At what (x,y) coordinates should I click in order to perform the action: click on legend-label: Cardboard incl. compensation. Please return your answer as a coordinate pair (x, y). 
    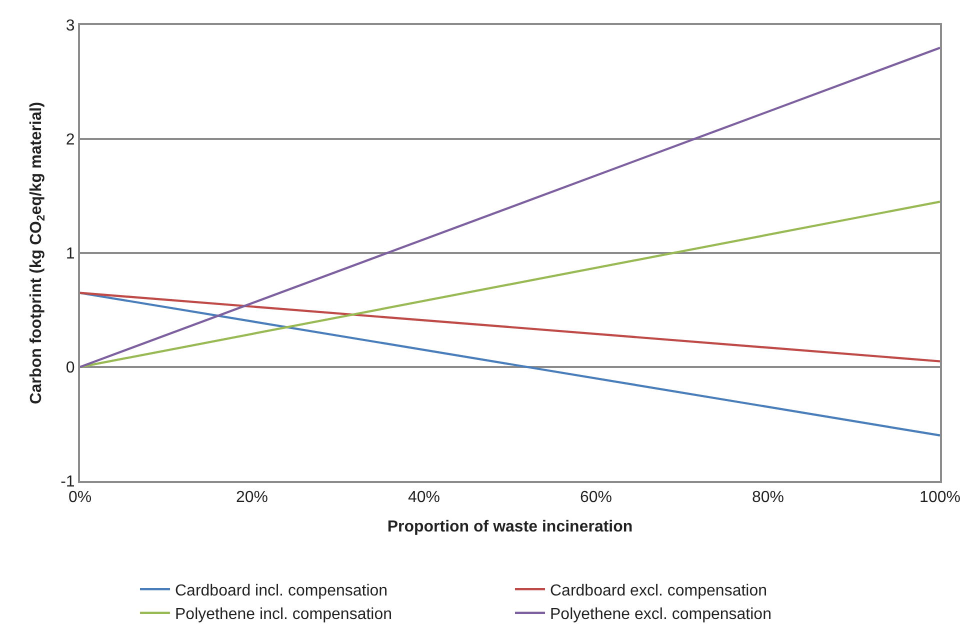
    Looking at the image, I should click on (281, 591).